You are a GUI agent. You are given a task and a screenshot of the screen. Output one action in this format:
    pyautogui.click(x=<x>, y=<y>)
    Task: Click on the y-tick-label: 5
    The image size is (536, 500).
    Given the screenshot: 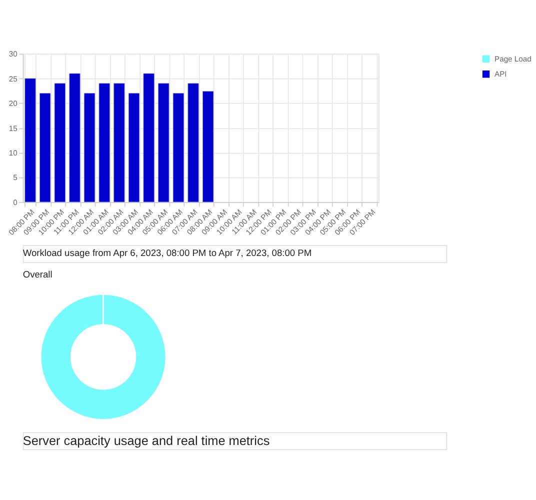 What is the action you would take?
    pyautogui.click(x=15, y=177)
    